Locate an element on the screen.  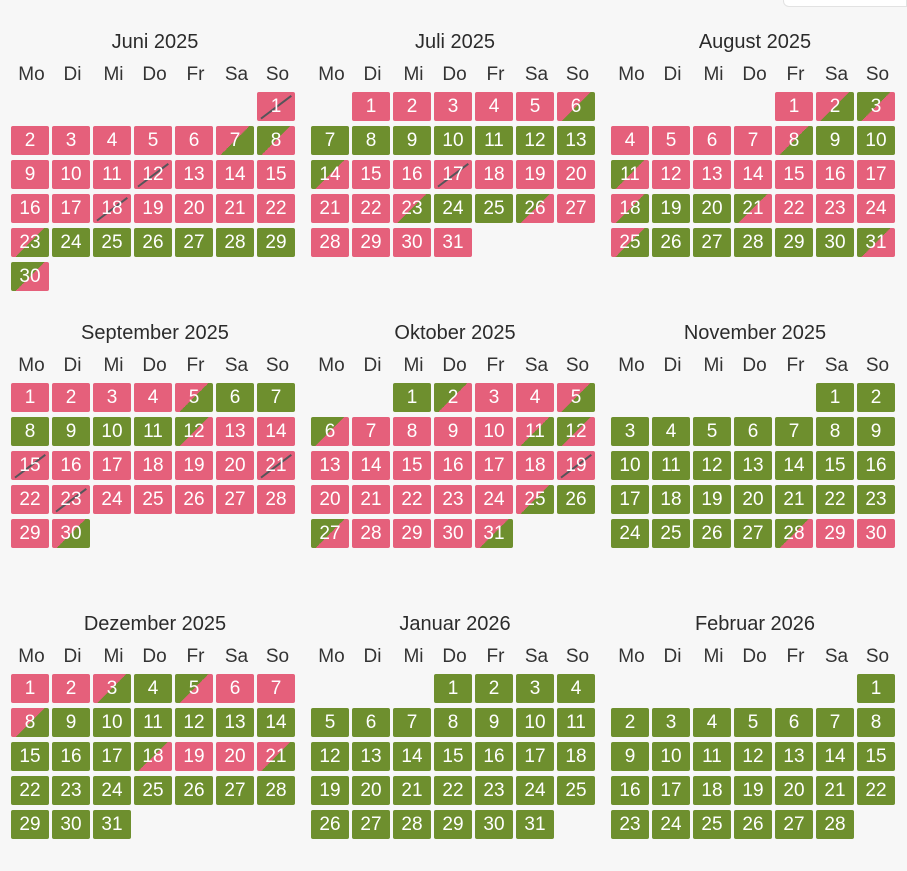
day-cell: 2 is located at coordinates (876, 397).